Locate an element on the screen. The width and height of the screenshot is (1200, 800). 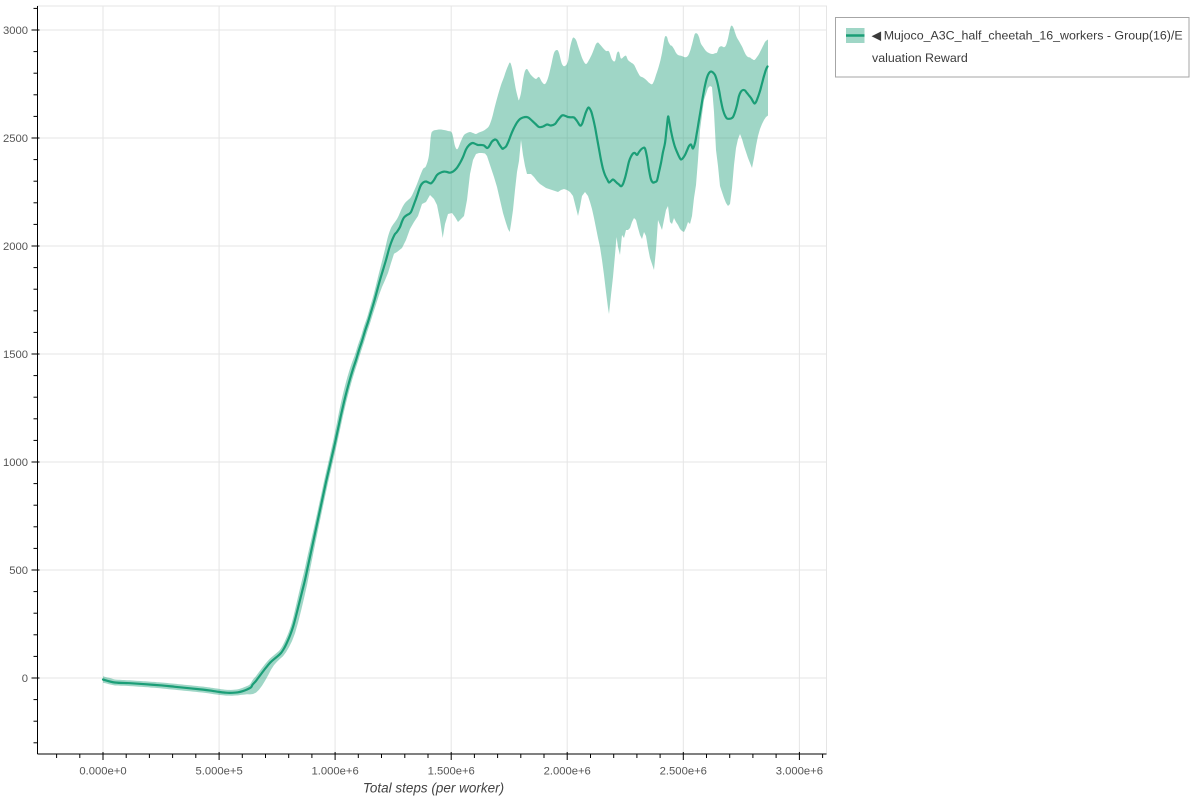
svg-text: 1.500e+6 is located at coordinates (451, 771).